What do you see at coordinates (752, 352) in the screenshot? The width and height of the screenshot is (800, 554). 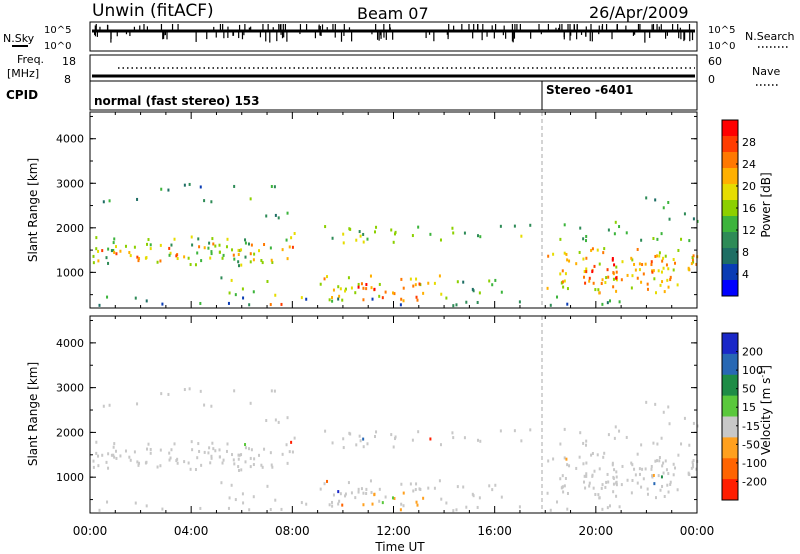 I see `colorbar-tick-label: 200` at bounding box center [752, 352].